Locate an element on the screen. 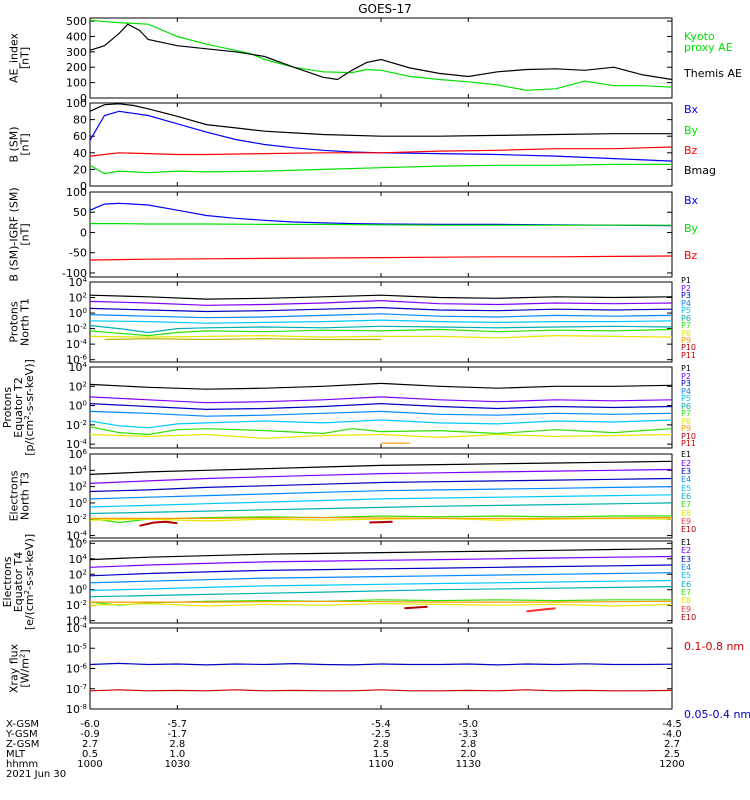 Image resolution: width=750 pixels, height=800 pixels. legend-enorth-4: E5 is located at coordinates (686, 488).